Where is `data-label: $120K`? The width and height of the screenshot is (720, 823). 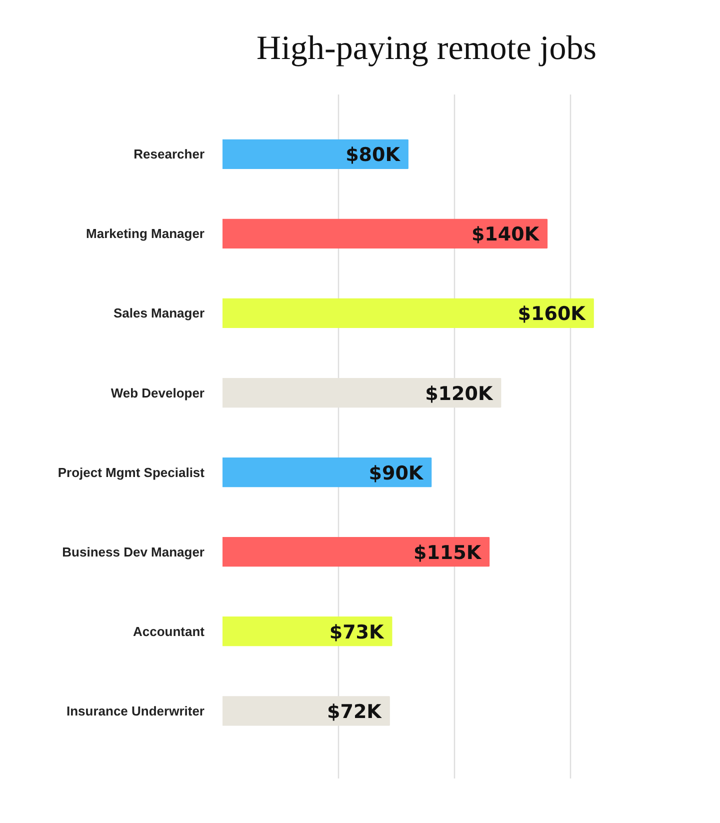
data-label: $120K is located at coordinates (459, 393).